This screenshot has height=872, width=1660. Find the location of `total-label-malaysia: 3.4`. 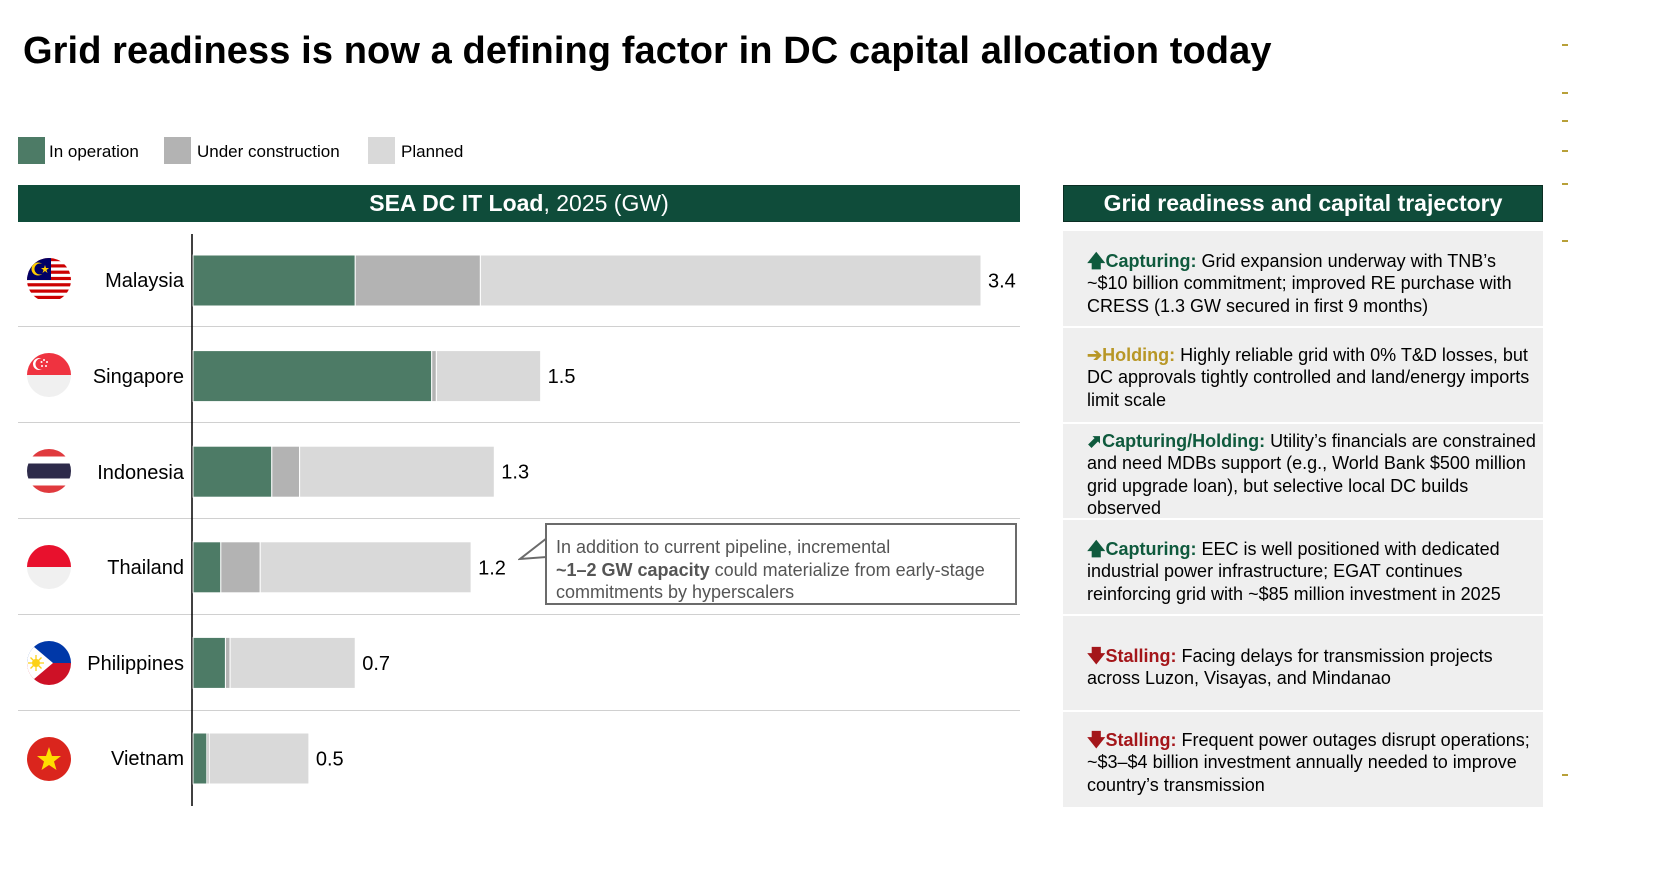

total-label-malaysia: 3.4 is located at coordinates (1002, 282).